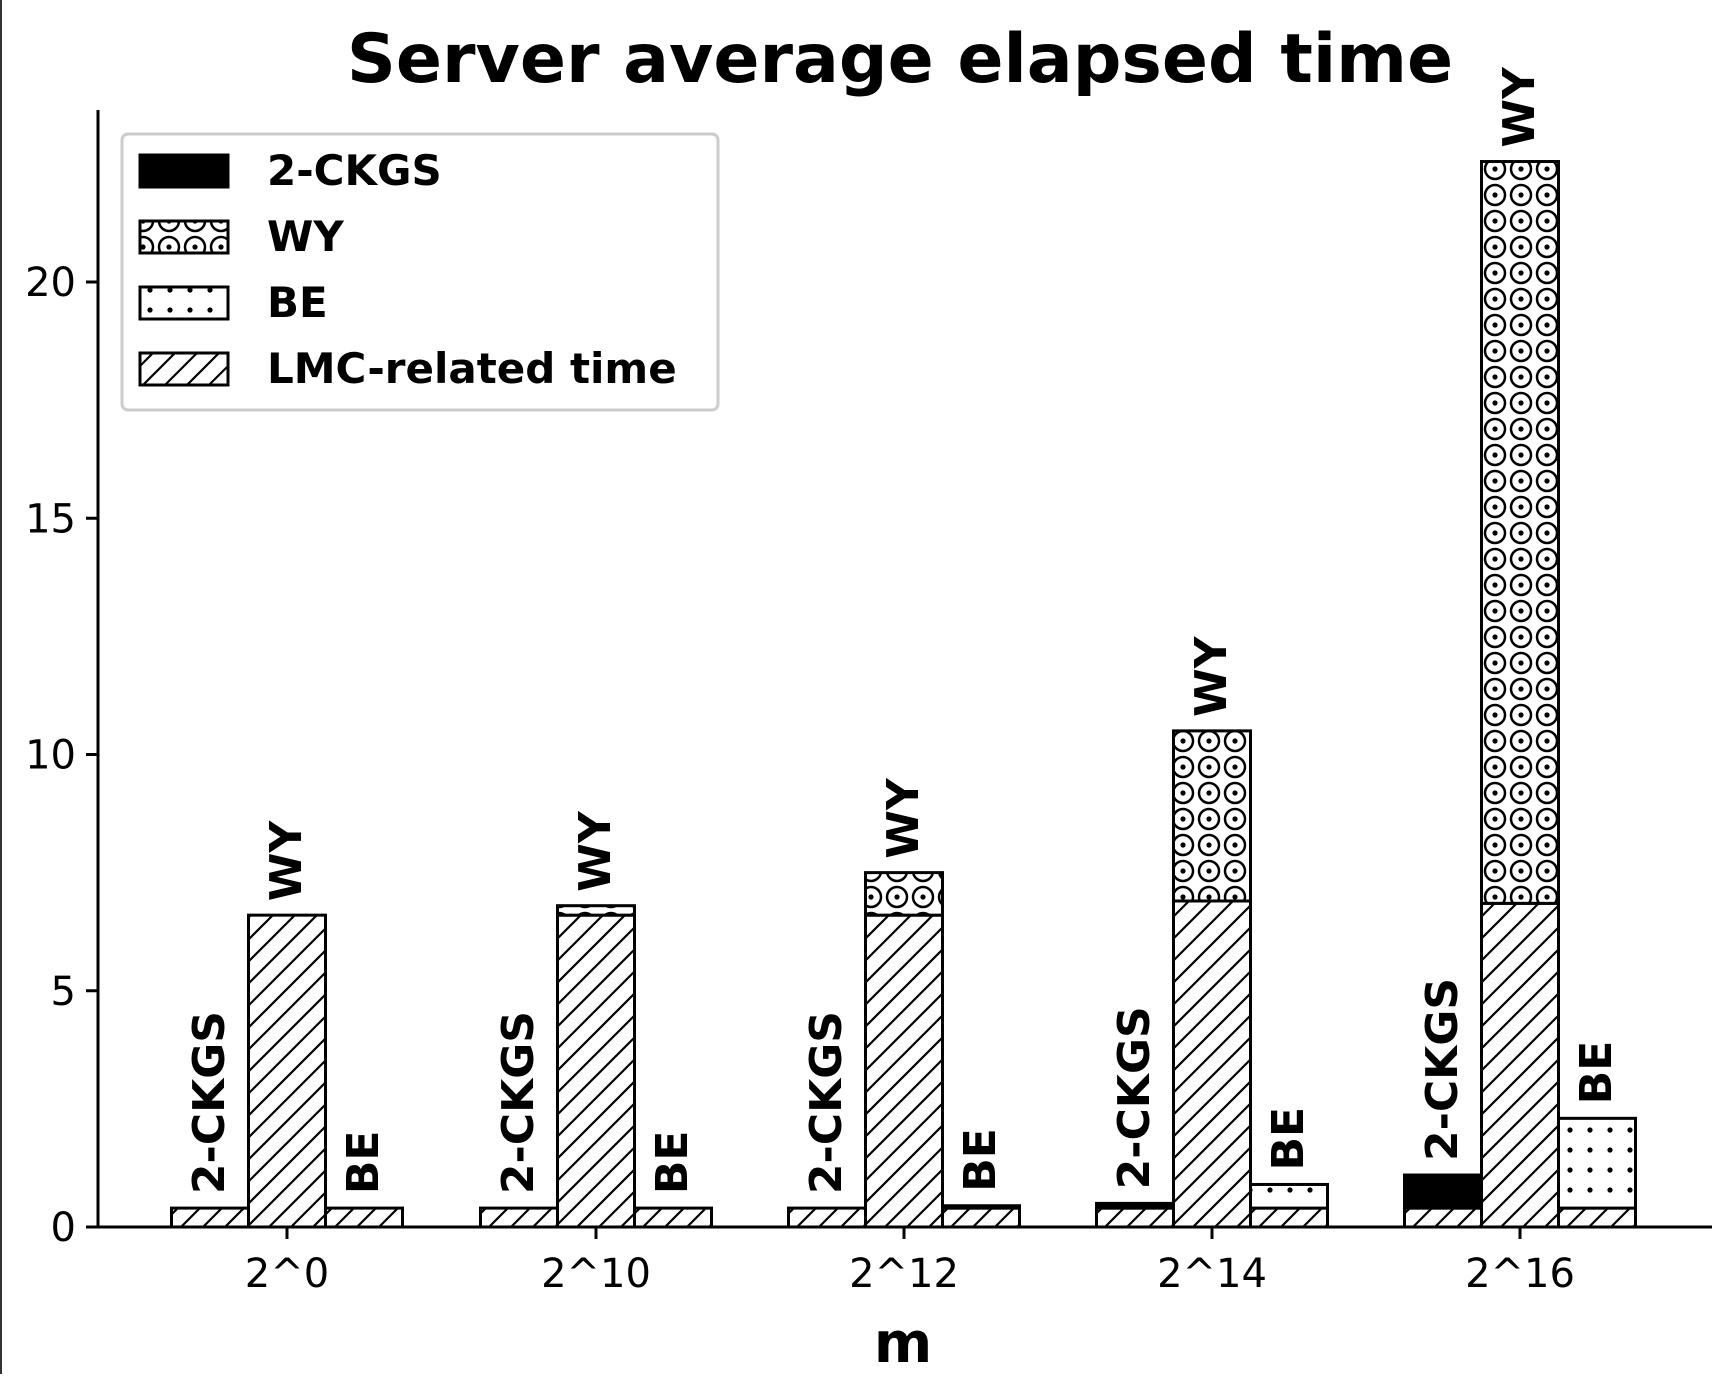  What do you see at coordinates (50, 756) in the screenshot?
I see `y-tick-label: 10` at bounding box center [50, 756].